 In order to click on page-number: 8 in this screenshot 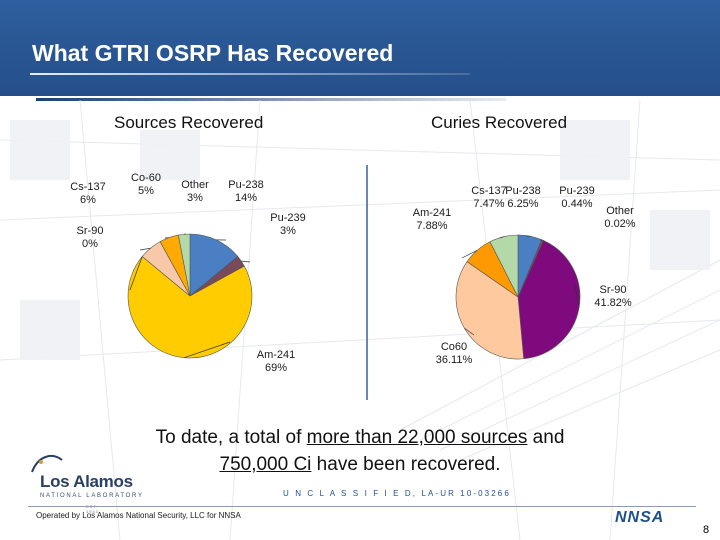, I will do `click(706, 530)`.